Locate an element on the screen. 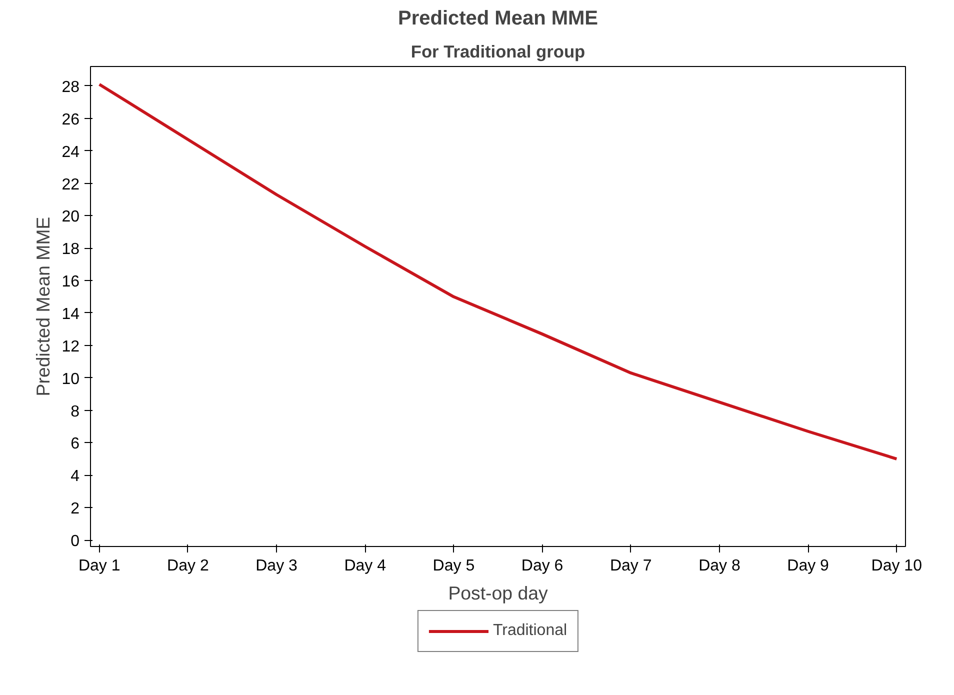 The height and width of the screenshot is (695, 954). y-tick-label: 18 is located at coordinates (71, 249).